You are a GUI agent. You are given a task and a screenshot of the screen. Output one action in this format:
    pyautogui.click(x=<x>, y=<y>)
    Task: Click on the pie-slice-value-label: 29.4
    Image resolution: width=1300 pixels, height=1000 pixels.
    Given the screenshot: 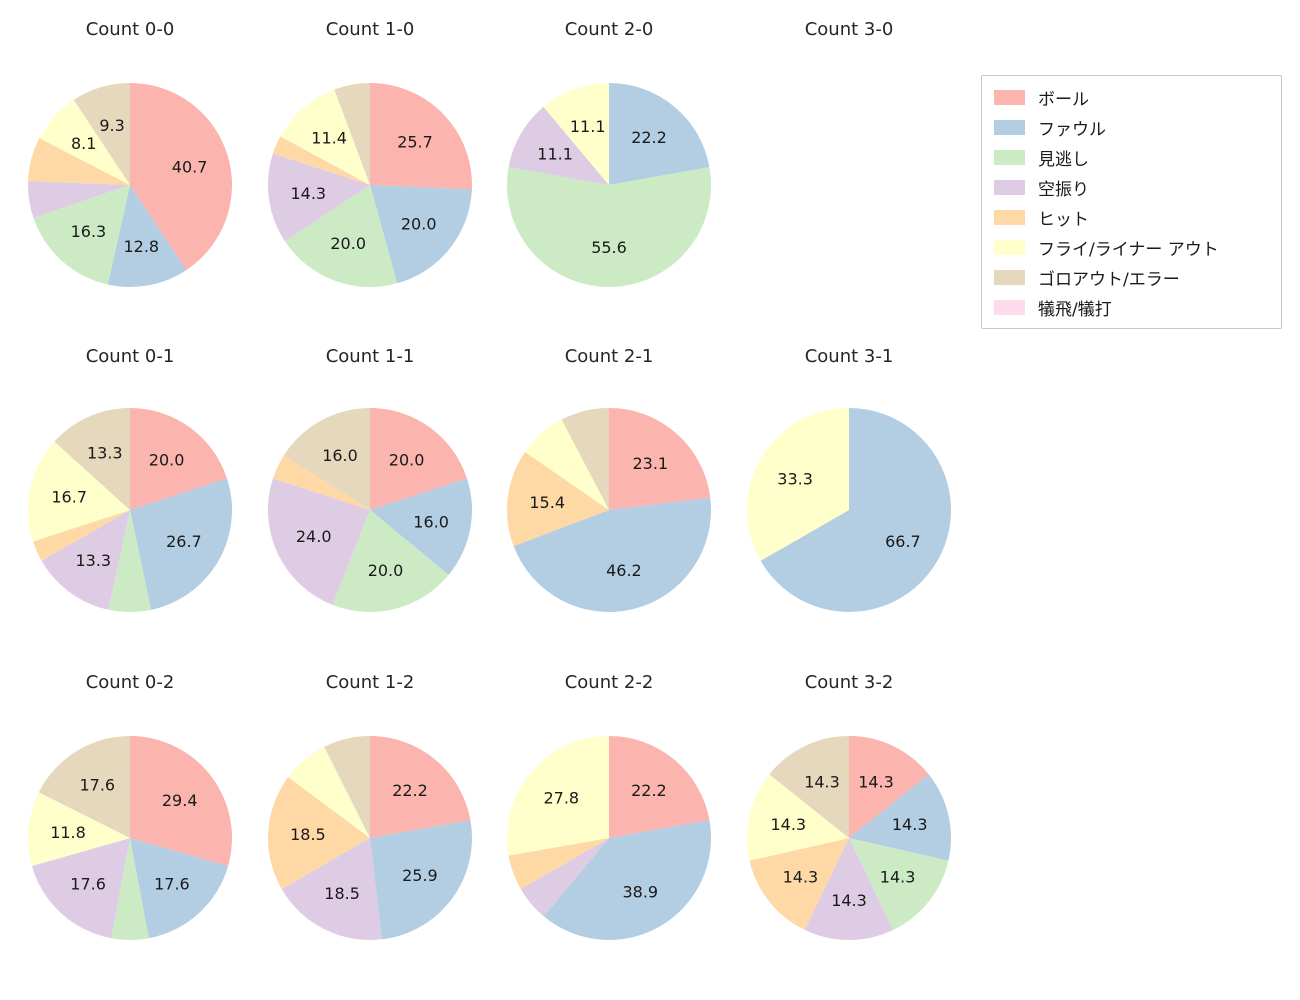 What is the action you would take?
    pyautogui.click(x=180, y=800)
    